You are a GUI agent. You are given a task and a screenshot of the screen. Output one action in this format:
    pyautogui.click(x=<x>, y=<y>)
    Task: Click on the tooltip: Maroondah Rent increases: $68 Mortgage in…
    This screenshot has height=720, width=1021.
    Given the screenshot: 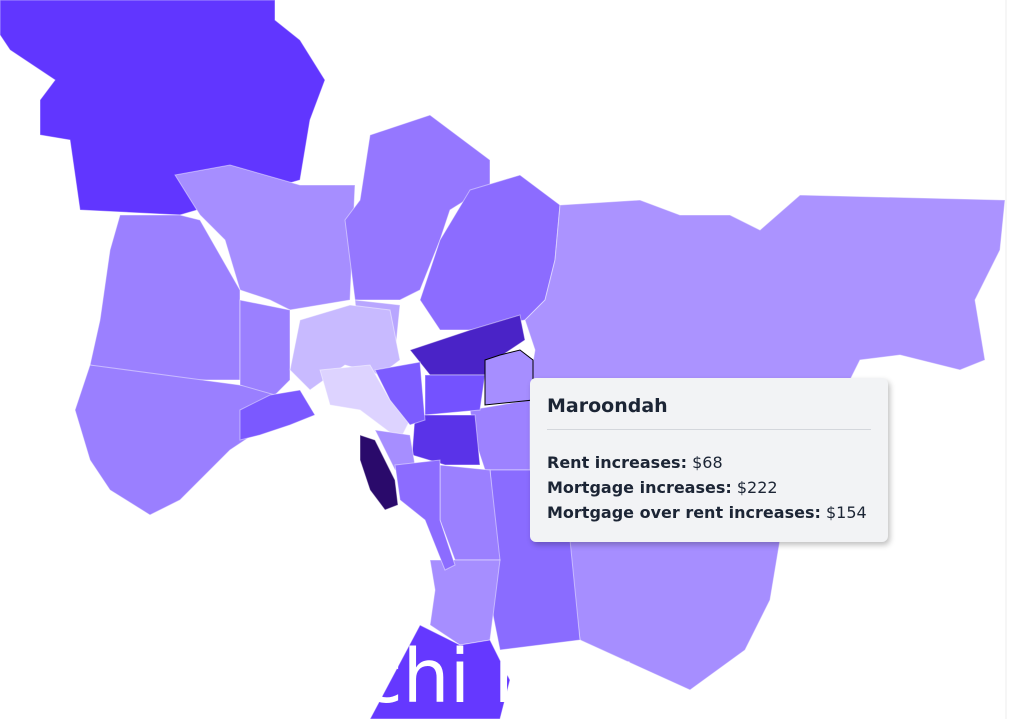 What is the action you would take?
    pyautogui.click(x=709, y=460)
    